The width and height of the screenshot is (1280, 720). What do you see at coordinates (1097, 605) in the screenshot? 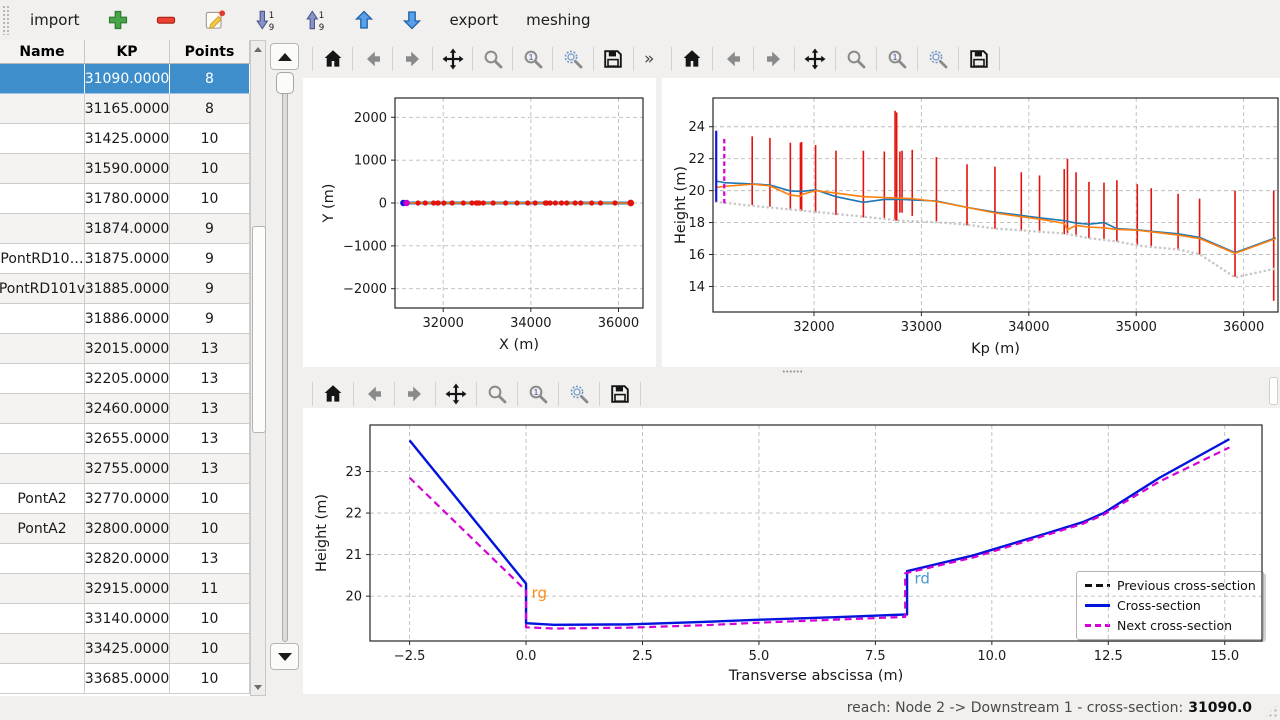
I see `blue-line-key-icon` at bounding box center [1097, 605].